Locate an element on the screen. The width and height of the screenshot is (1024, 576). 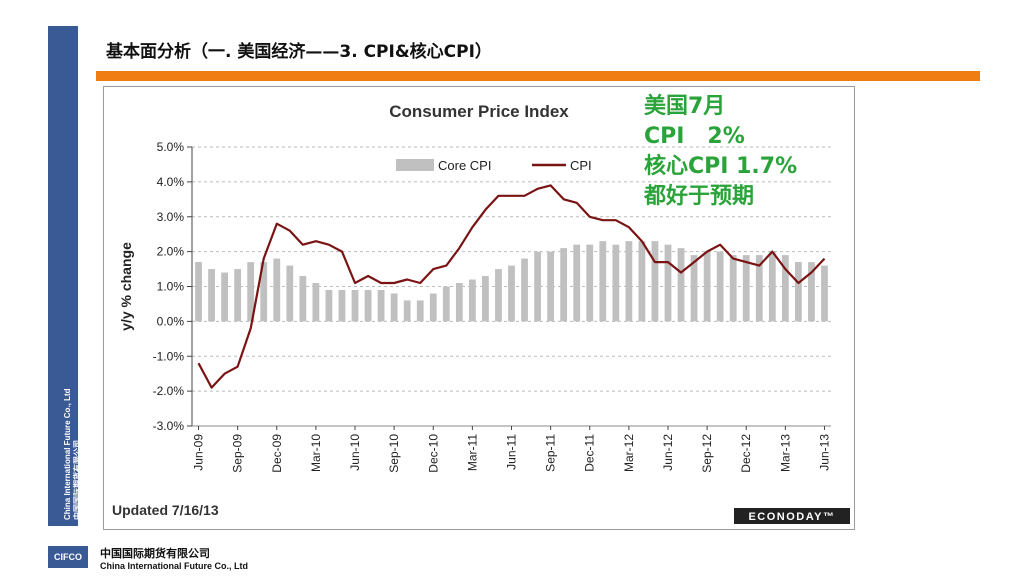
cifco-logo: CIFCO is located at coordinates (68, 557).